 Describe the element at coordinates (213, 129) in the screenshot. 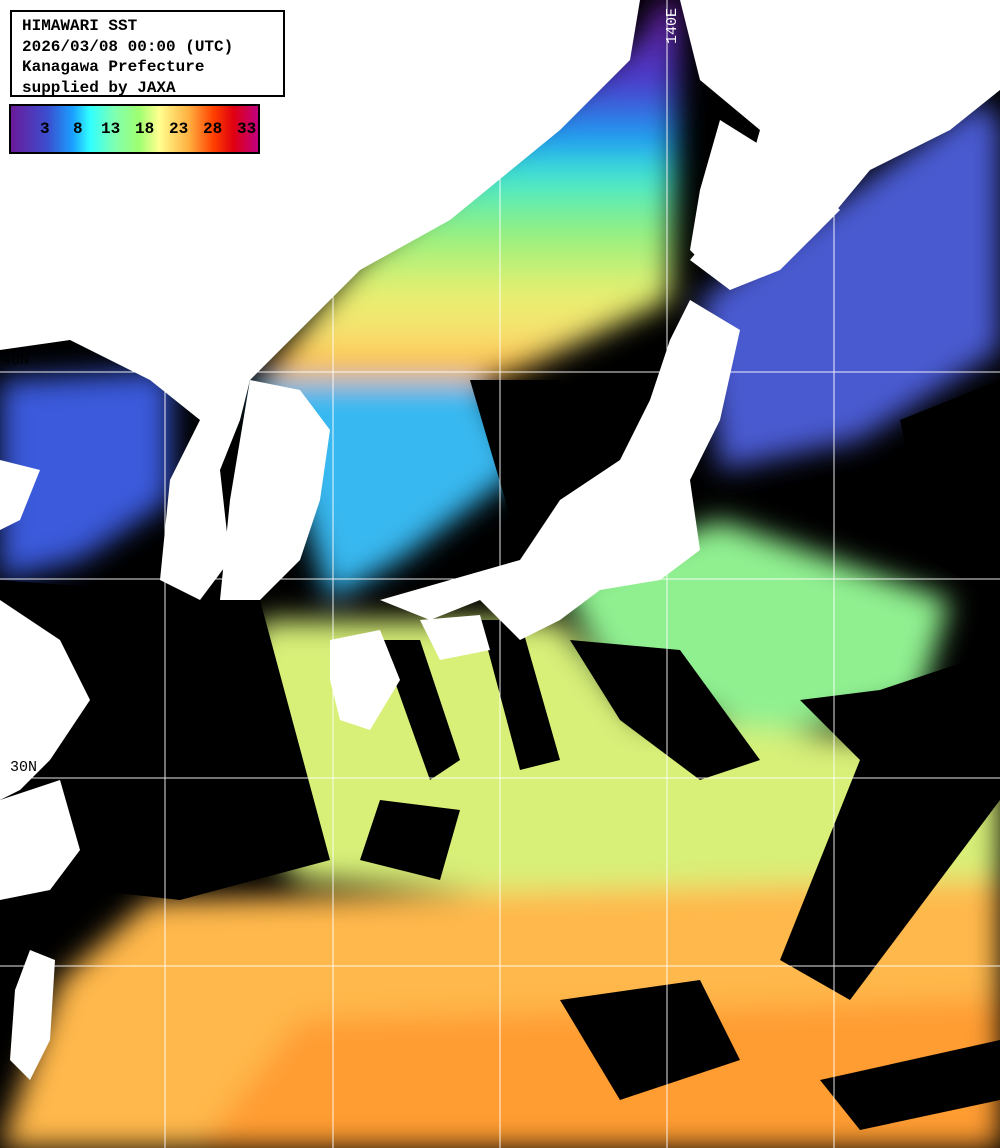

I see `legend-tick: 28` at that location.